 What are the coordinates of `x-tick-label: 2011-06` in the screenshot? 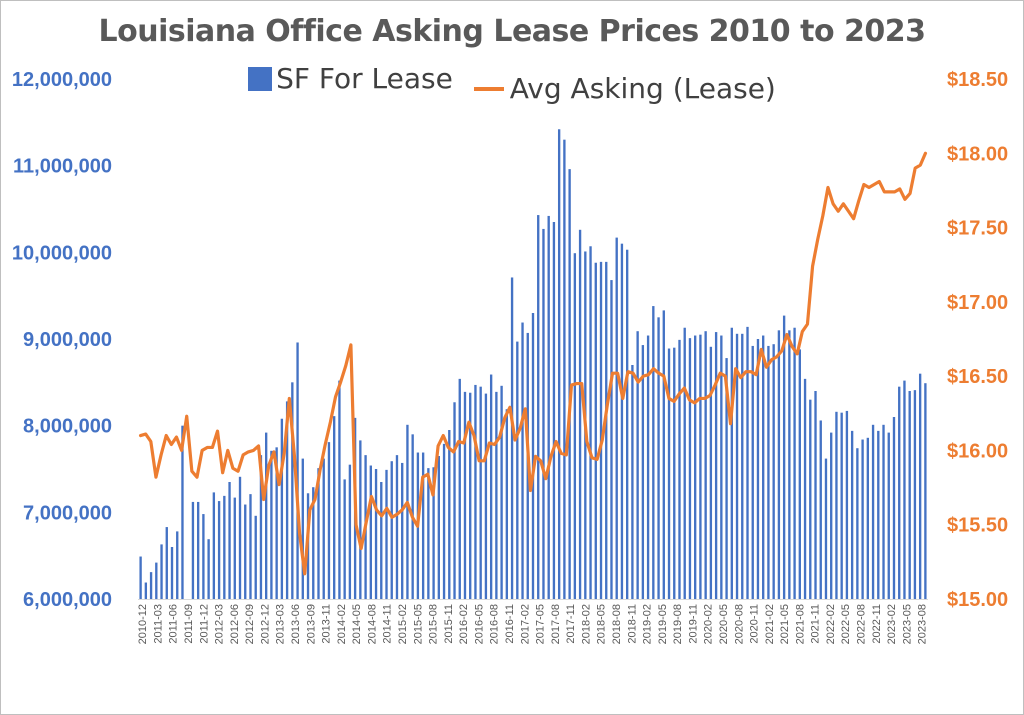 It's located at (174, 624).